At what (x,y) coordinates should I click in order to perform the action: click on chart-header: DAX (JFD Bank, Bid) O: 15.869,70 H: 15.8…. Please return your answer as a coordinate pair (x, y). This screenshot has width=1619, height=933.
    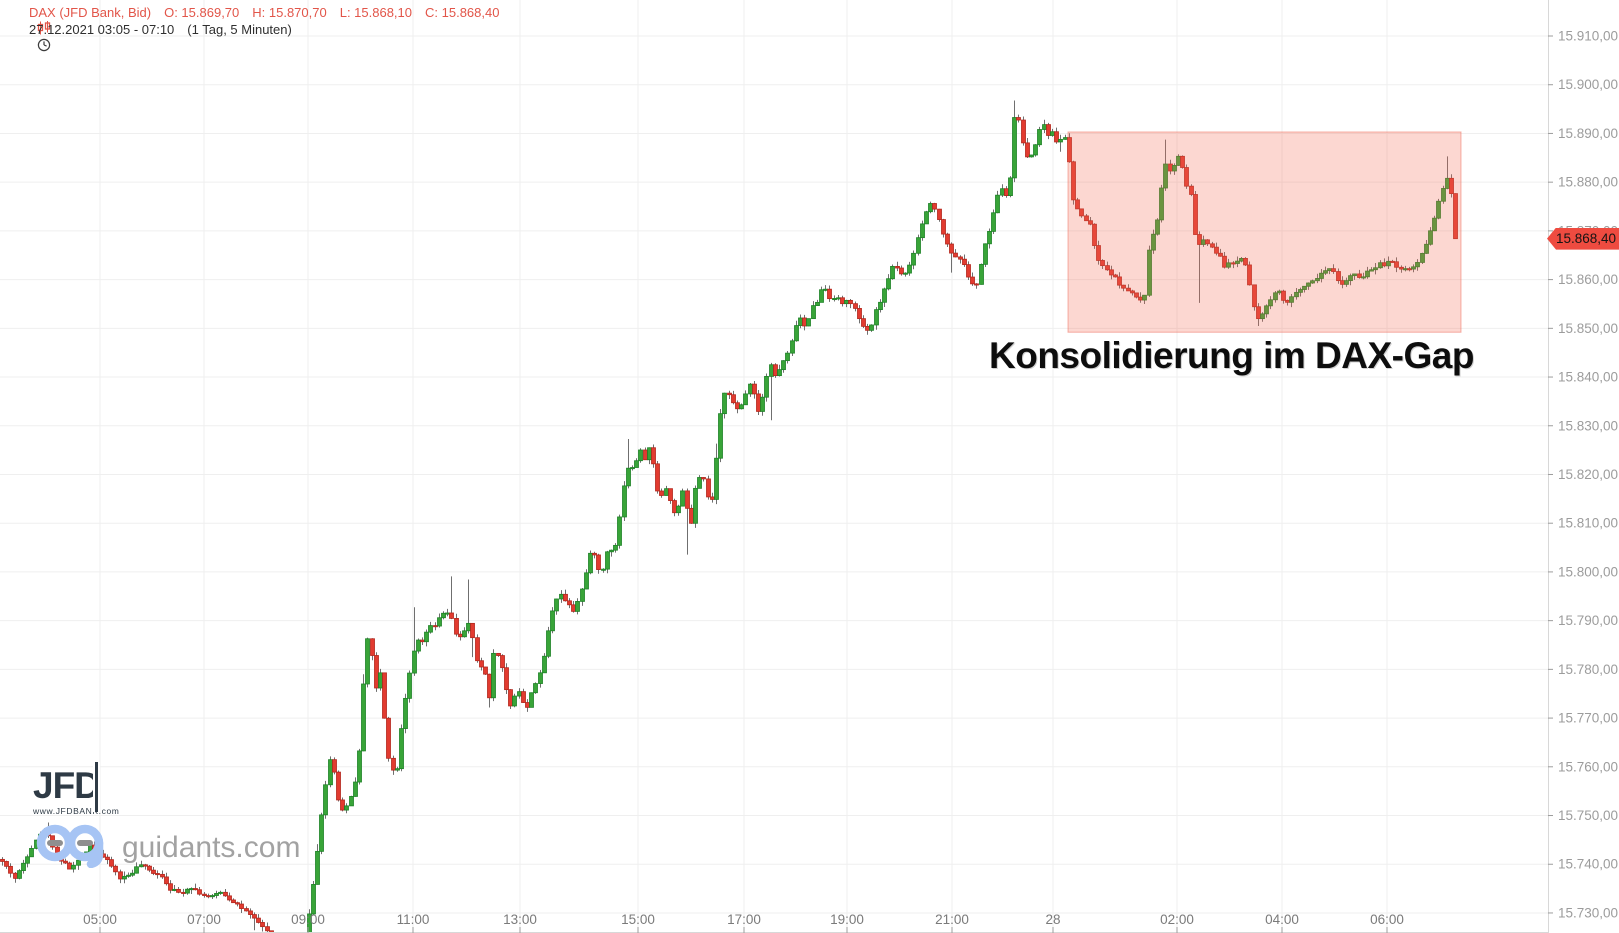
    Looking at the image, I should click on (260, 27).